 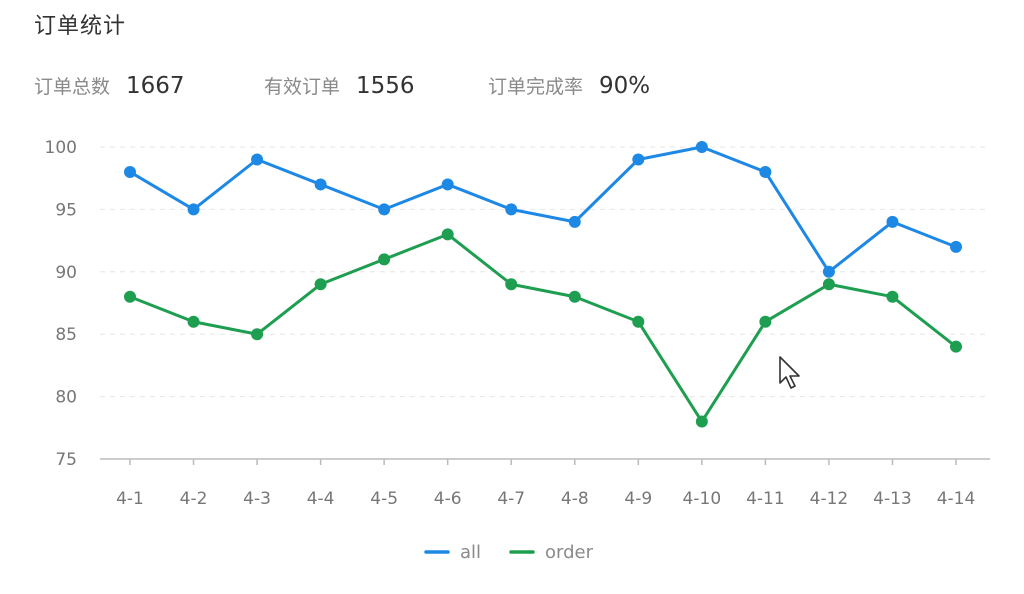 What do you see at coordinates (575, 499) in the screenshot?
I see `x-tick-label: 4-8` at bounding box center [575, 499].